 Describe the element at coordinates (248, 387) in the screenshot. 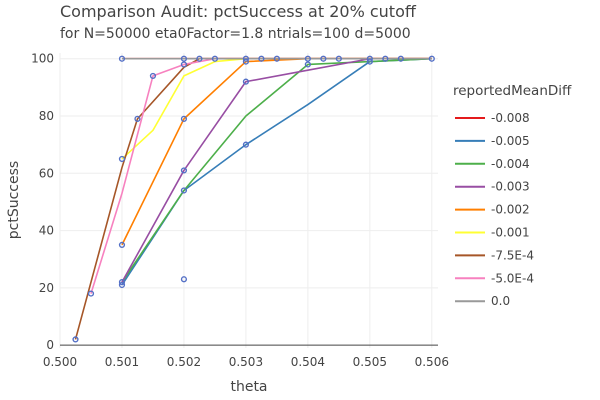

I see `x-axis-title: theta` at that location.